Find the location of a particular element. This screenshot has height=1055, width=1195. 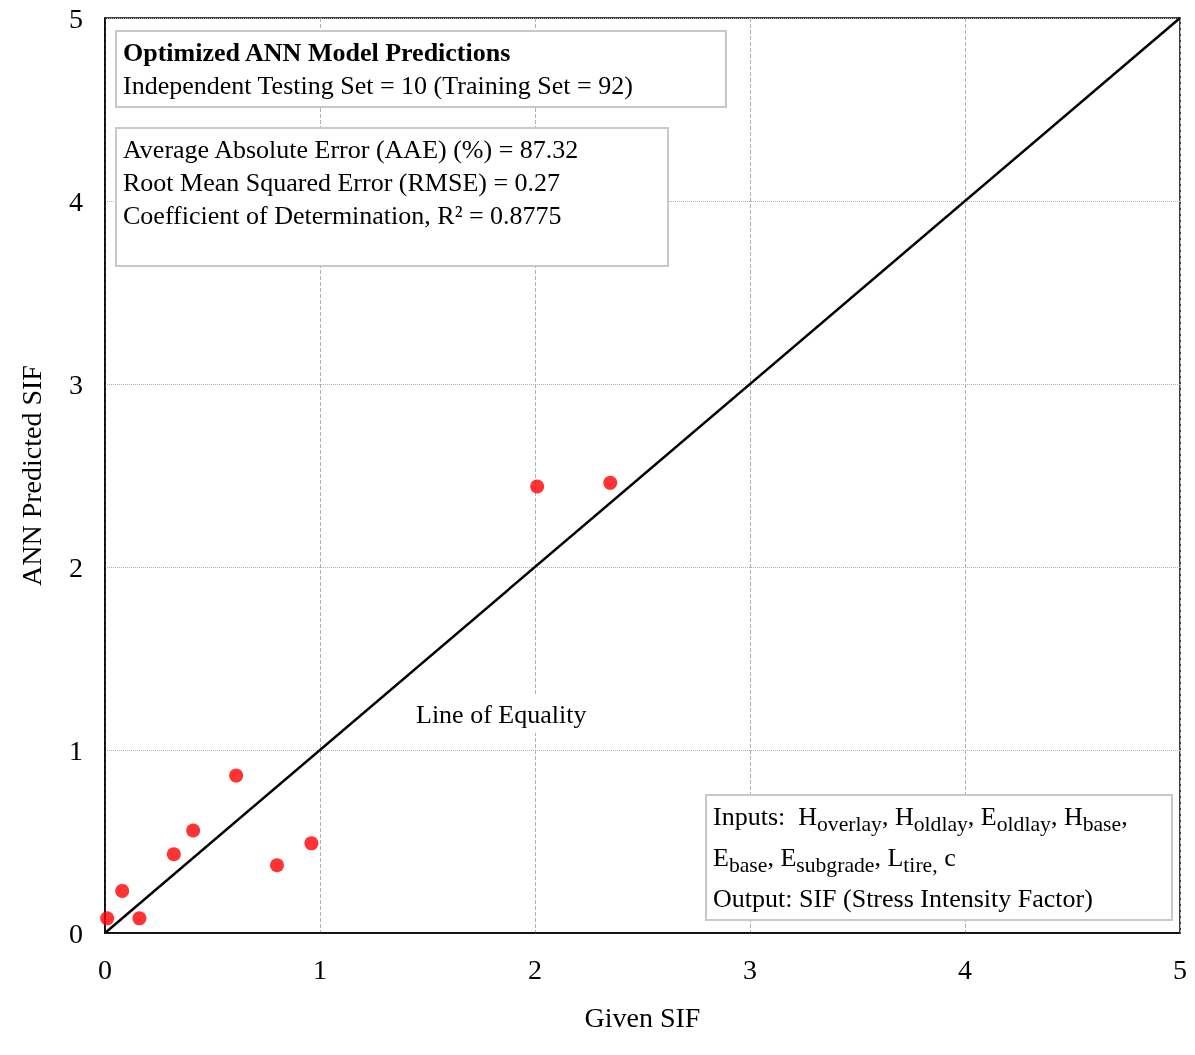

y-tick-label: 1 is located at coordinates (76, 750).